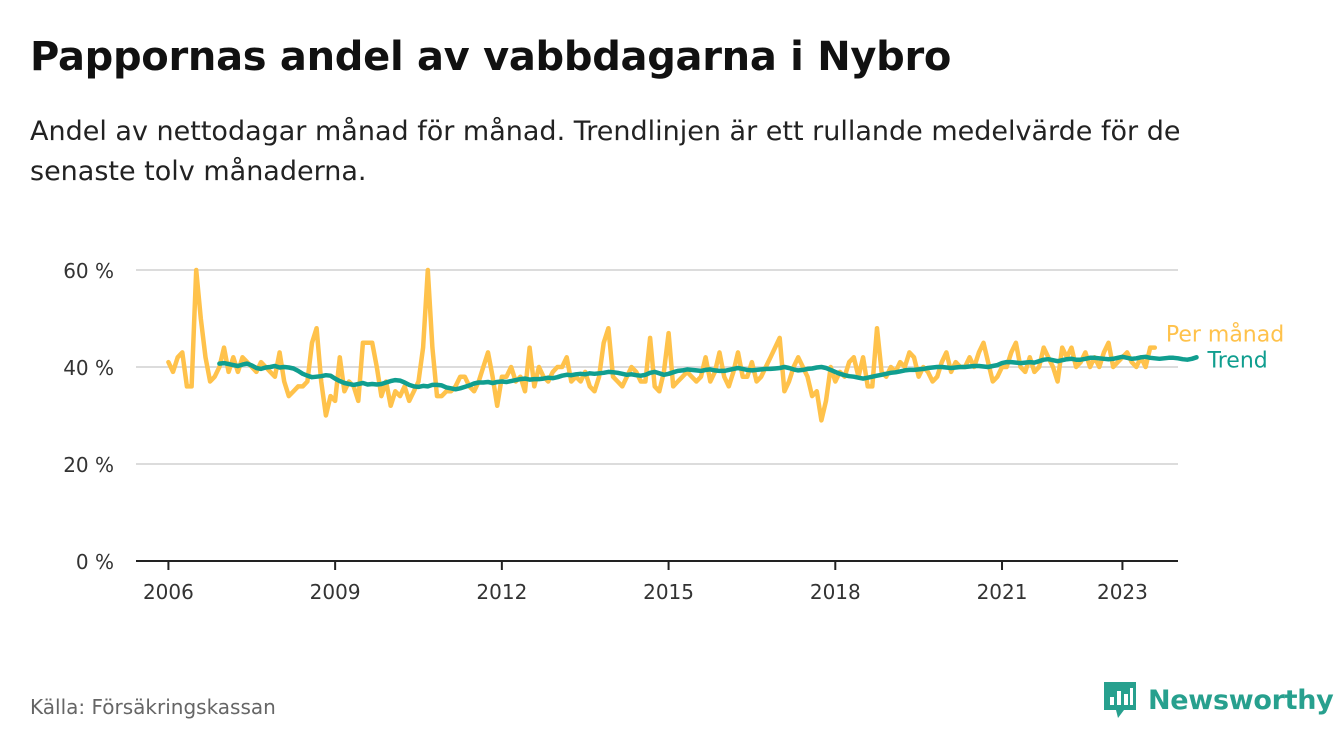  What do you see at coordinates (88, 368) in the screenshot?
I see `y-tick-label: 40 %` at bounding box center [88, 368].